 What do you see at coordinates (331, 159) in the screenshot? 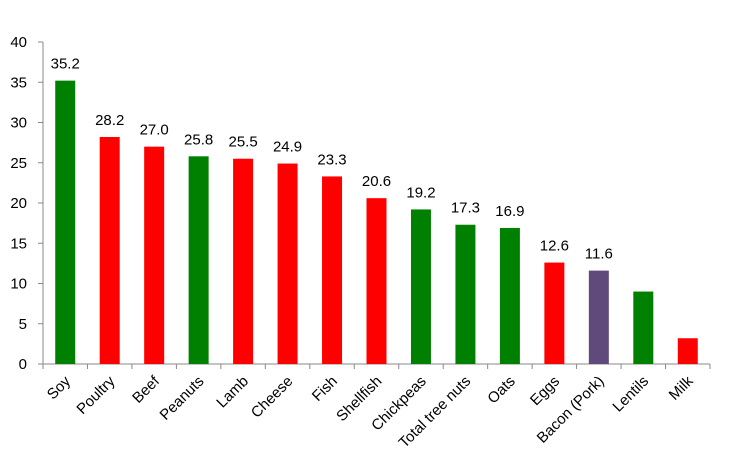
I see `data-label: 23.3` at bounding box center [331, 159].